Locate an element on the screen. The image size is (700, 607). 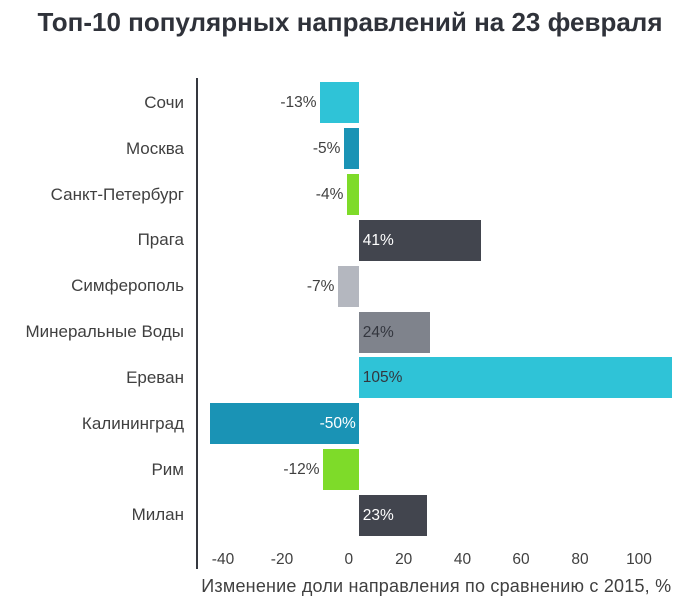
x-tick-label--40: -40 is located at coordinates (223, 559).